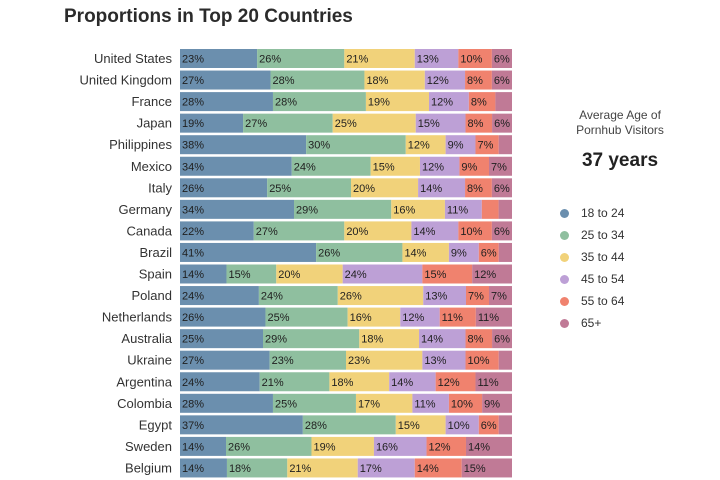  Describe the element at coordinates (620, 130) in the screenshot. I see `average-age-label-line2: Pornhub Visitors` at that location.